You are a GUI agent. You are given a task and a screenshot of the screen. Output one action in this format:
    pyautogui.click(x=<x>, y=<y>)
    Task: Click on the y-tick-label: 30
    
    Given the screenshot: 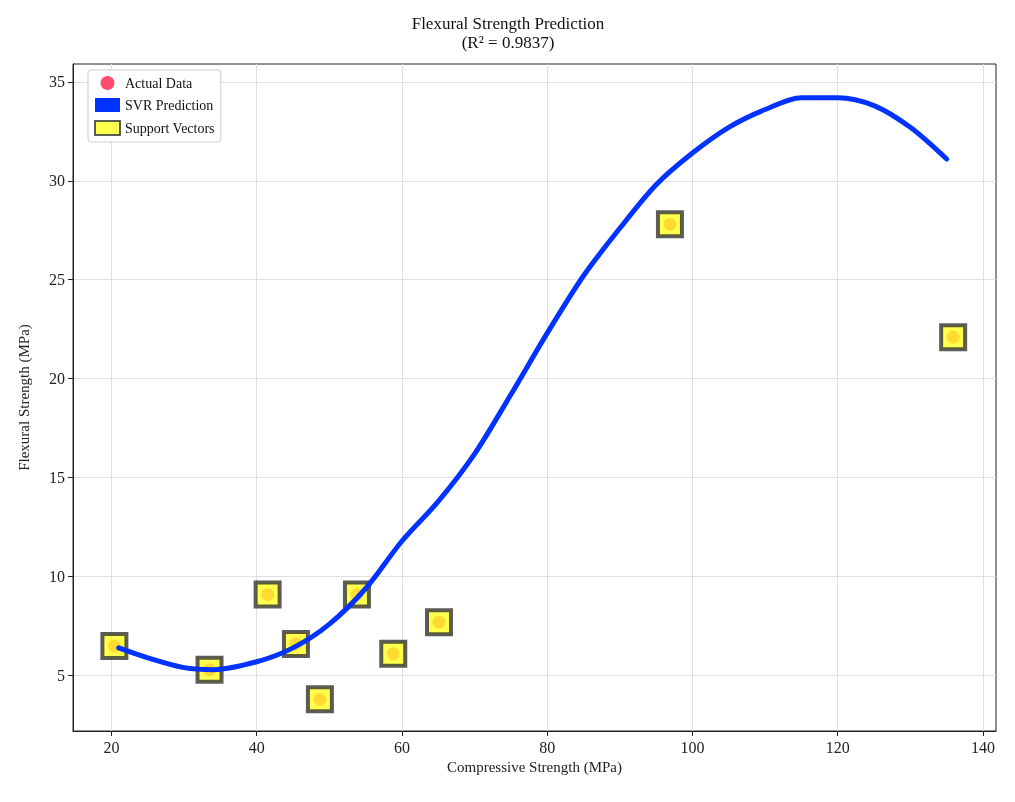 What is the action you would take?
    pyautogui.click(x=57, y=181)
    